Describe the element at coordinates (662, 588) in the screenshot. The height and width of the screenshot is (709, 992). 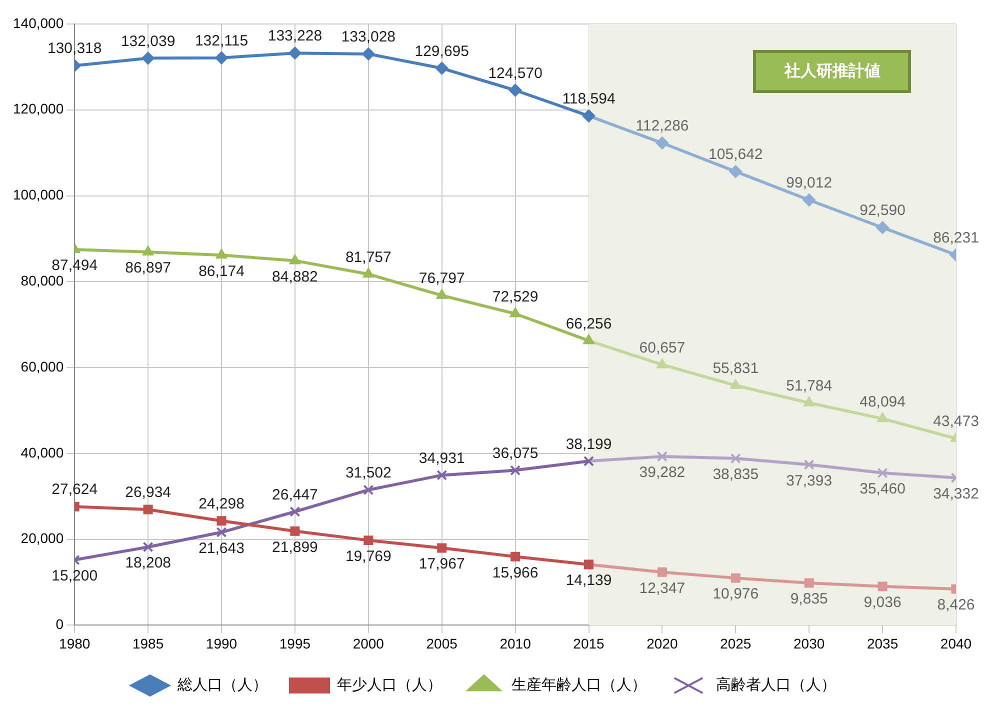
I see `data-label: 12,347` at that location.